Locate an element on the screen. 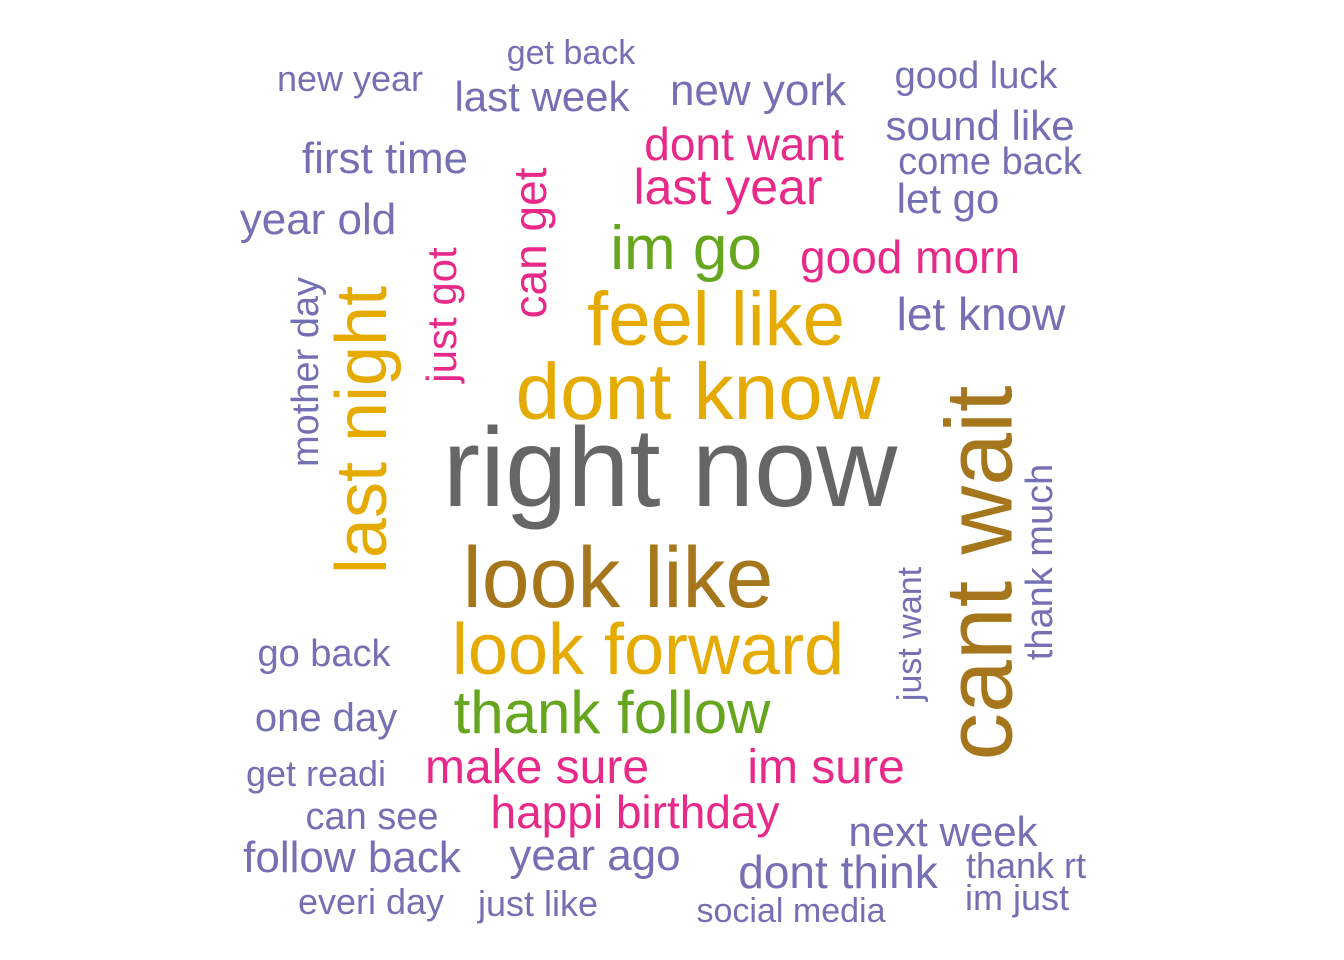 Image resolution: width=1344 pixels, height=960 pixels. word-let-know: let know is located at coordinates (981, 314).